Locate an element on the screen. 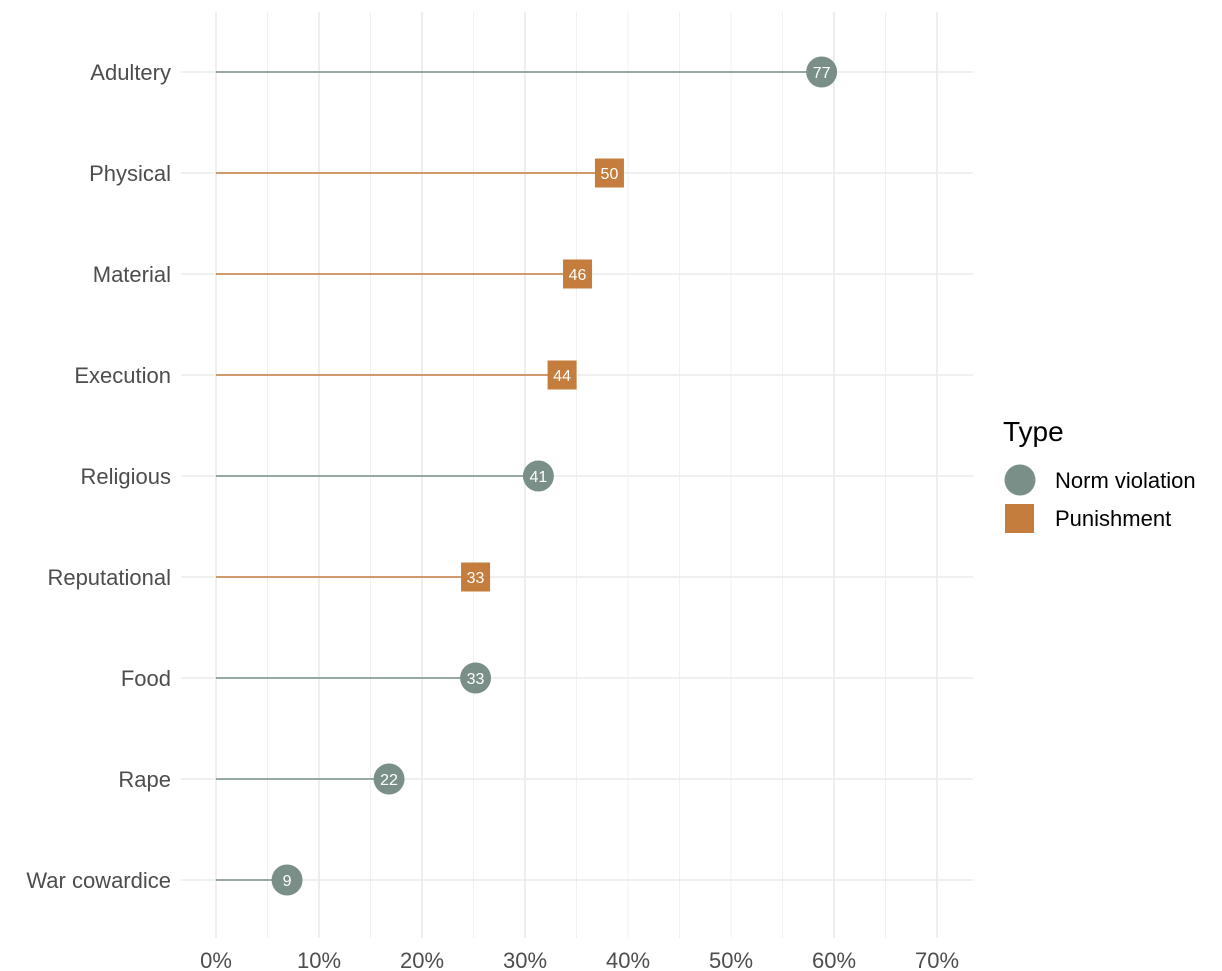 Image resolution: width=1222 pixels, height=971 pixels. x-tick-label: 10% is located at coordinates (319, 959).